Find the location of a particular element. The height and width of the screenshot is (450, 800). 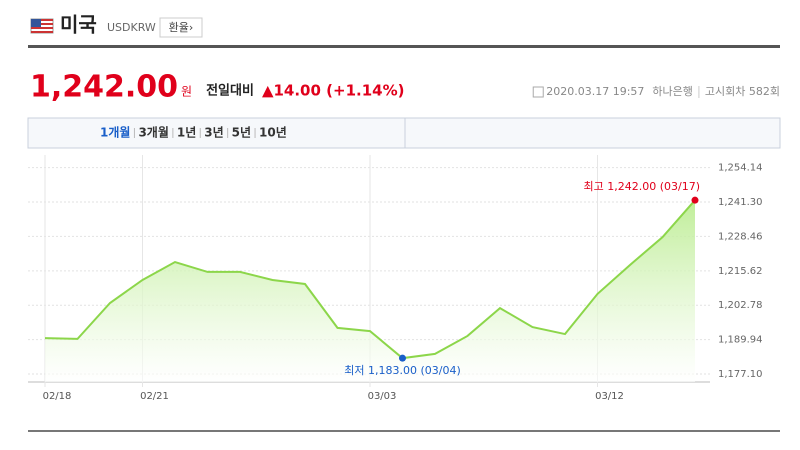

x-tick-label: 02/18 is located at coordinates (57, 396).